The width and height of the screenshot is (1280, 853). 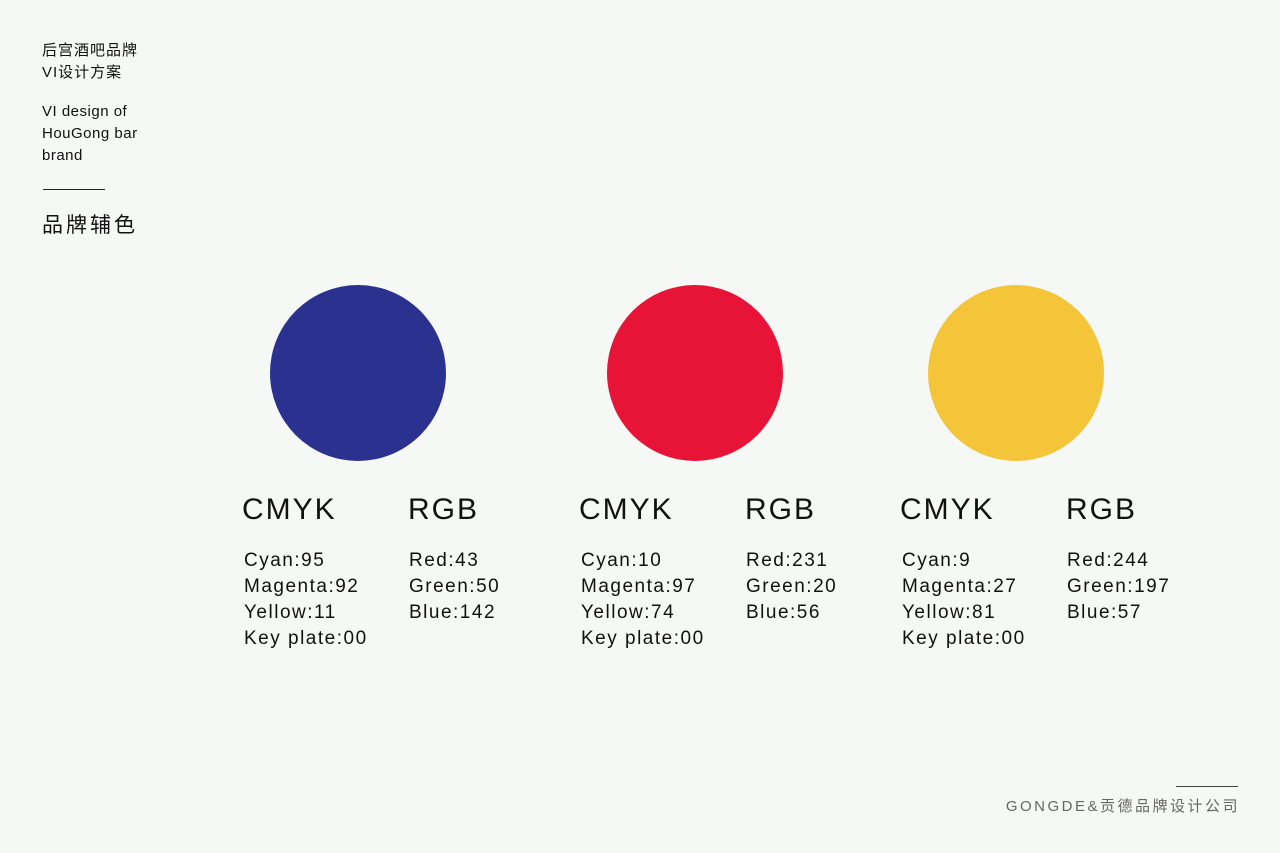 What do you see at coordinates (453, 612) in the screenshot?
I see `rgb-value: Blue:142` at bounding box center [453, 612].